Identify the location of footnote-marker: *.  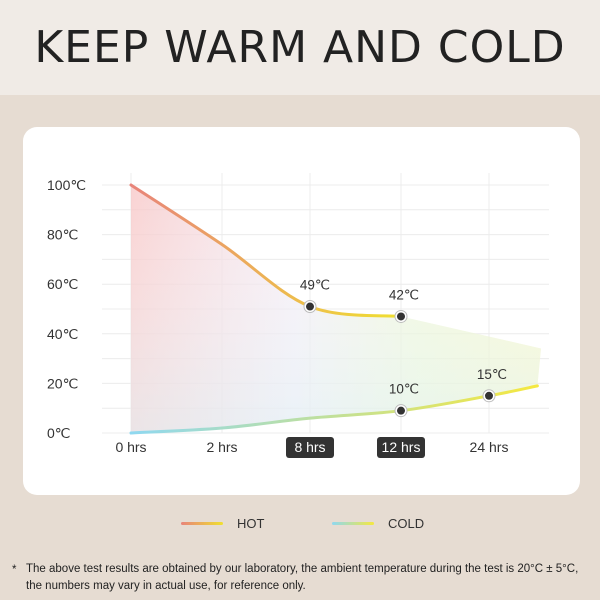
(14, 570).